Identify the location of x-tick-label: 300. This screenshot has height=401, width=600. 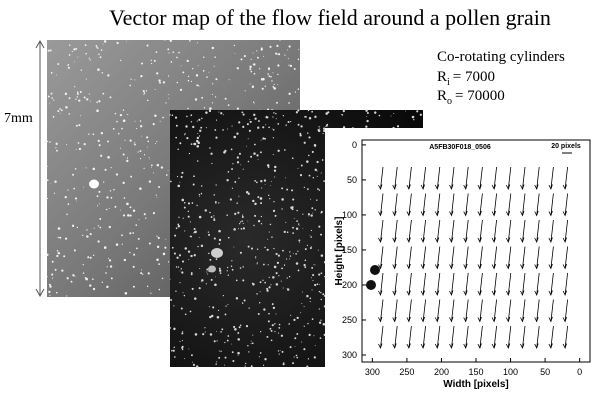
(372, 372).